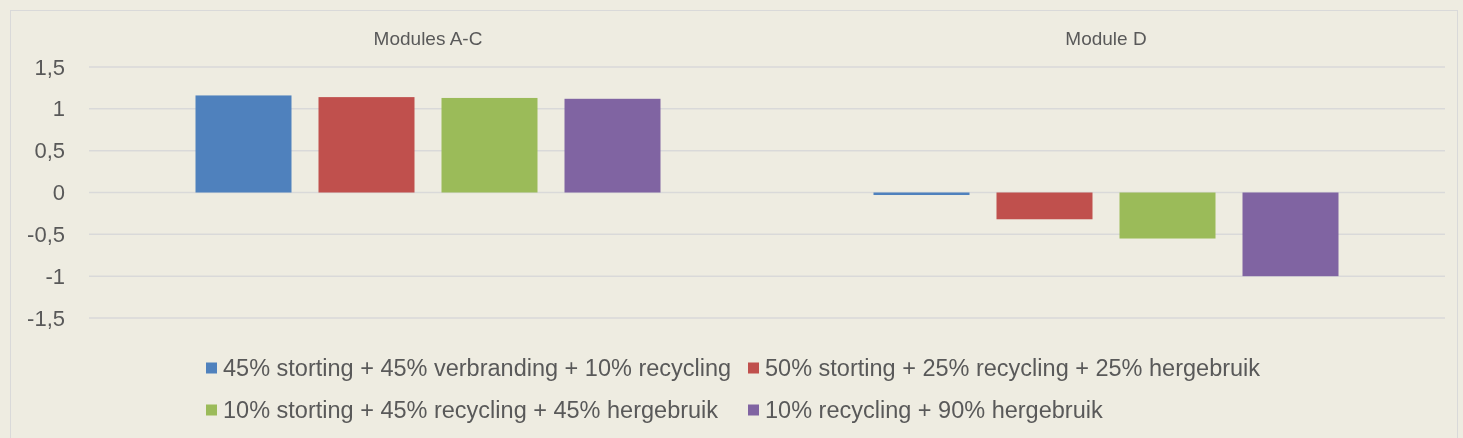 This screenshot has height=438, width=1463. What do you see at coordinates (46, 318) in the screenshot?
I see `y-tick-label: -1,5` at bounding box center [46, 318].